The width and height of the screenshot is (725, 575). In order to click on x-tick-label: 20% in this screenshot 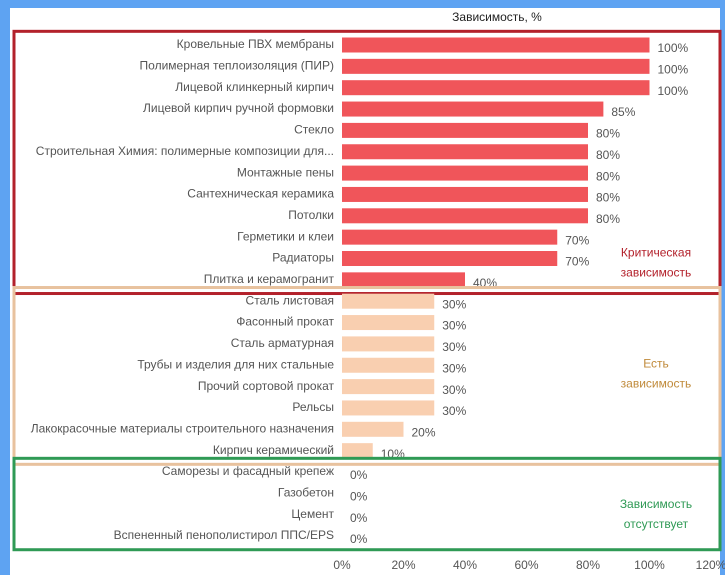, I will do `click(403, 565)`.